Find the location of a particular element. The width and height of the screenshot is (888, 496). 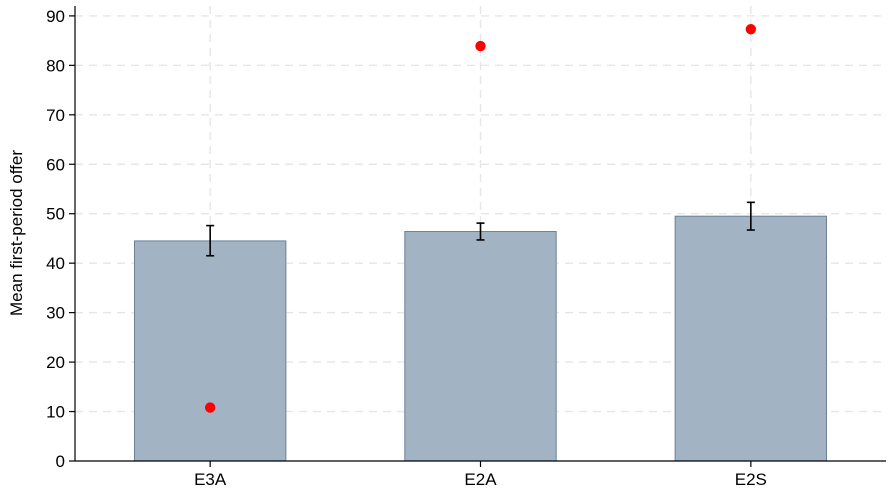

y-tick-label: 90 is located at coordinates (55, 16).